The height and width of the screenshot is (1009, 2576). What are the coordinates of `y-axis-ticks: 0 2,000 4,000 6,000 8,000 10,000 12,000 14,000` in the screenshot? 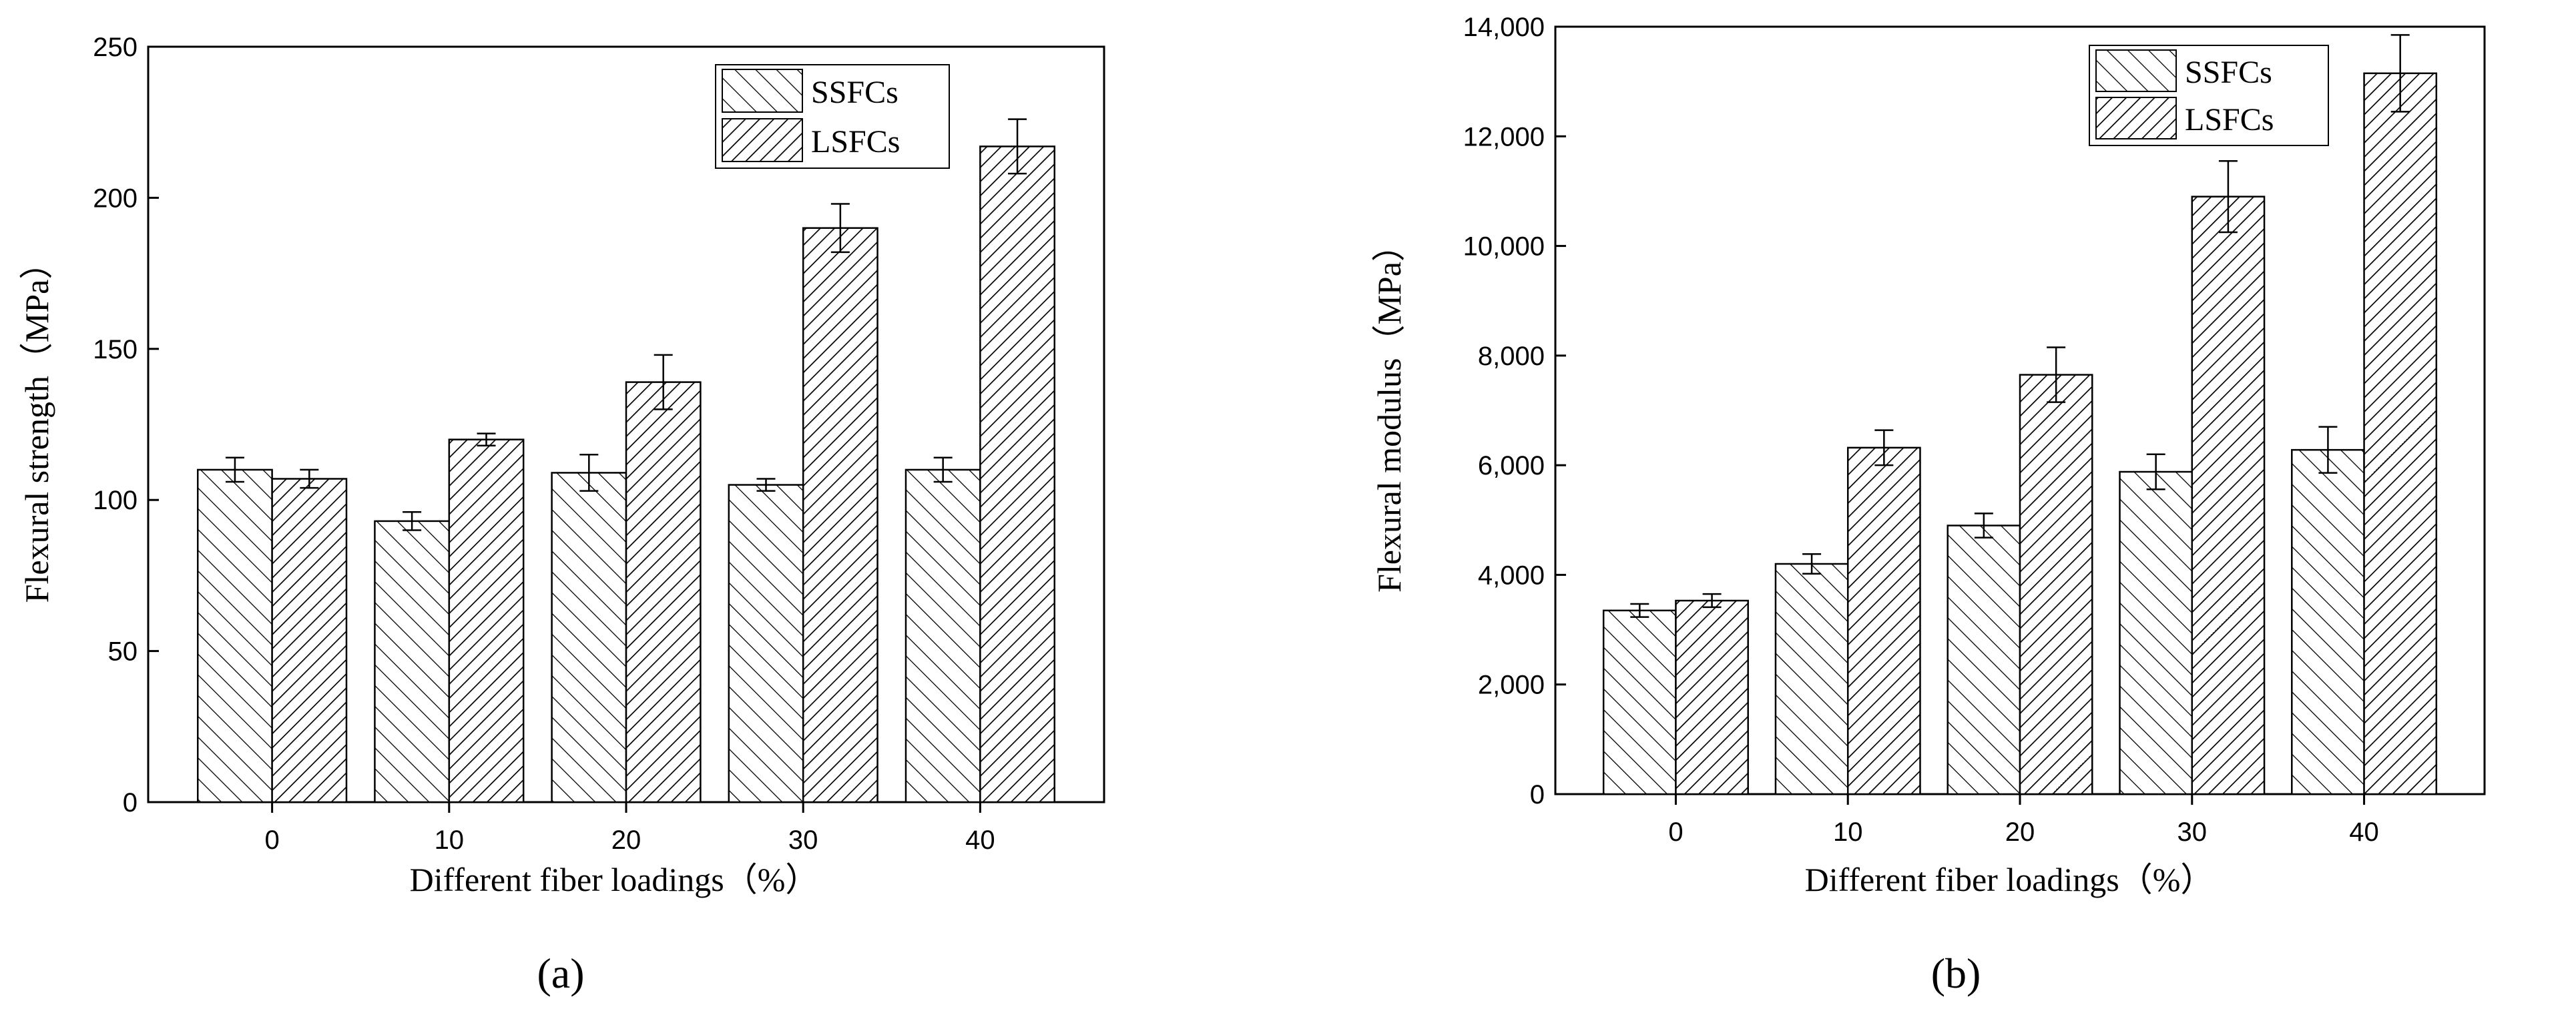 It's located at (1514, 411).